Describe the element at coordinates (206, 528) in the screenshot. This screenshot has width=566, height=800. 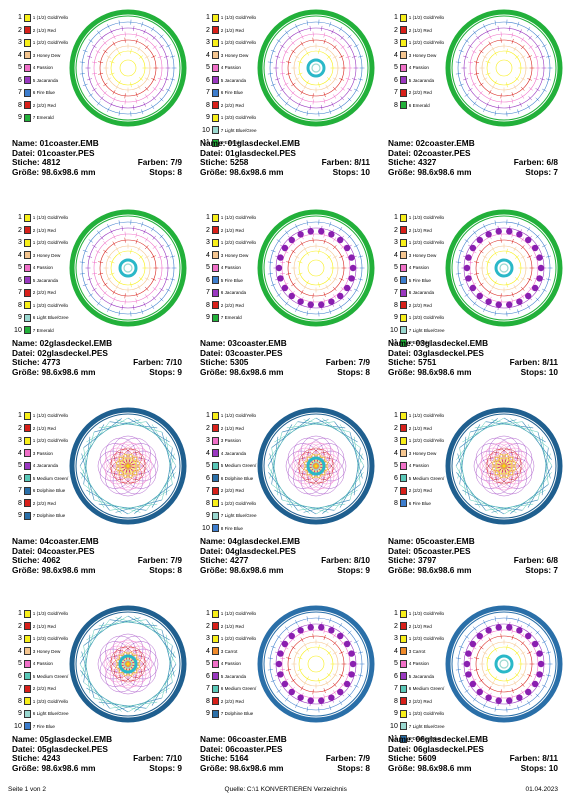
I see `legend-number: 10` at that location.